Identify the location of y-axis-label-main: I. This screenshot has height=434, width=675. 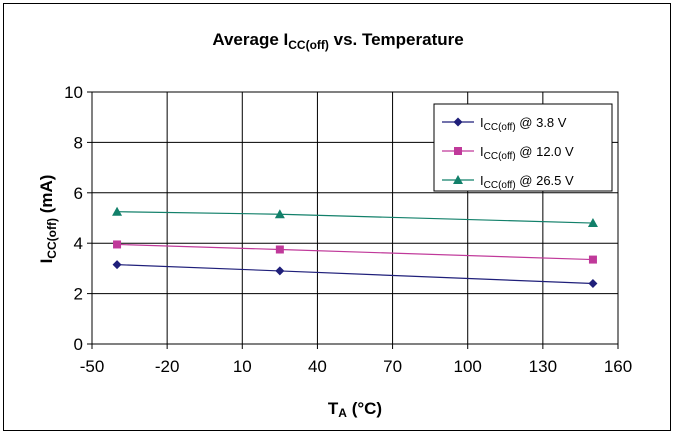
(46, 261).